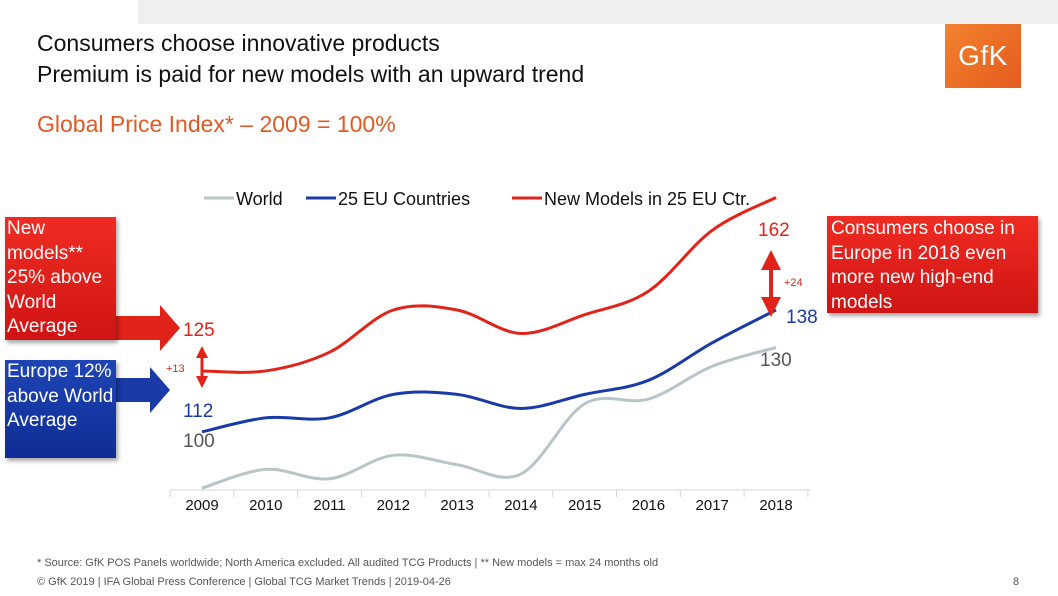 Image resolution: width=1058 pixels, height=596 pixels. What do you see at coordinates (774, 230) in the screenshot?
I see `label-new-models-2018: 162` at bounding box center [774, 230].